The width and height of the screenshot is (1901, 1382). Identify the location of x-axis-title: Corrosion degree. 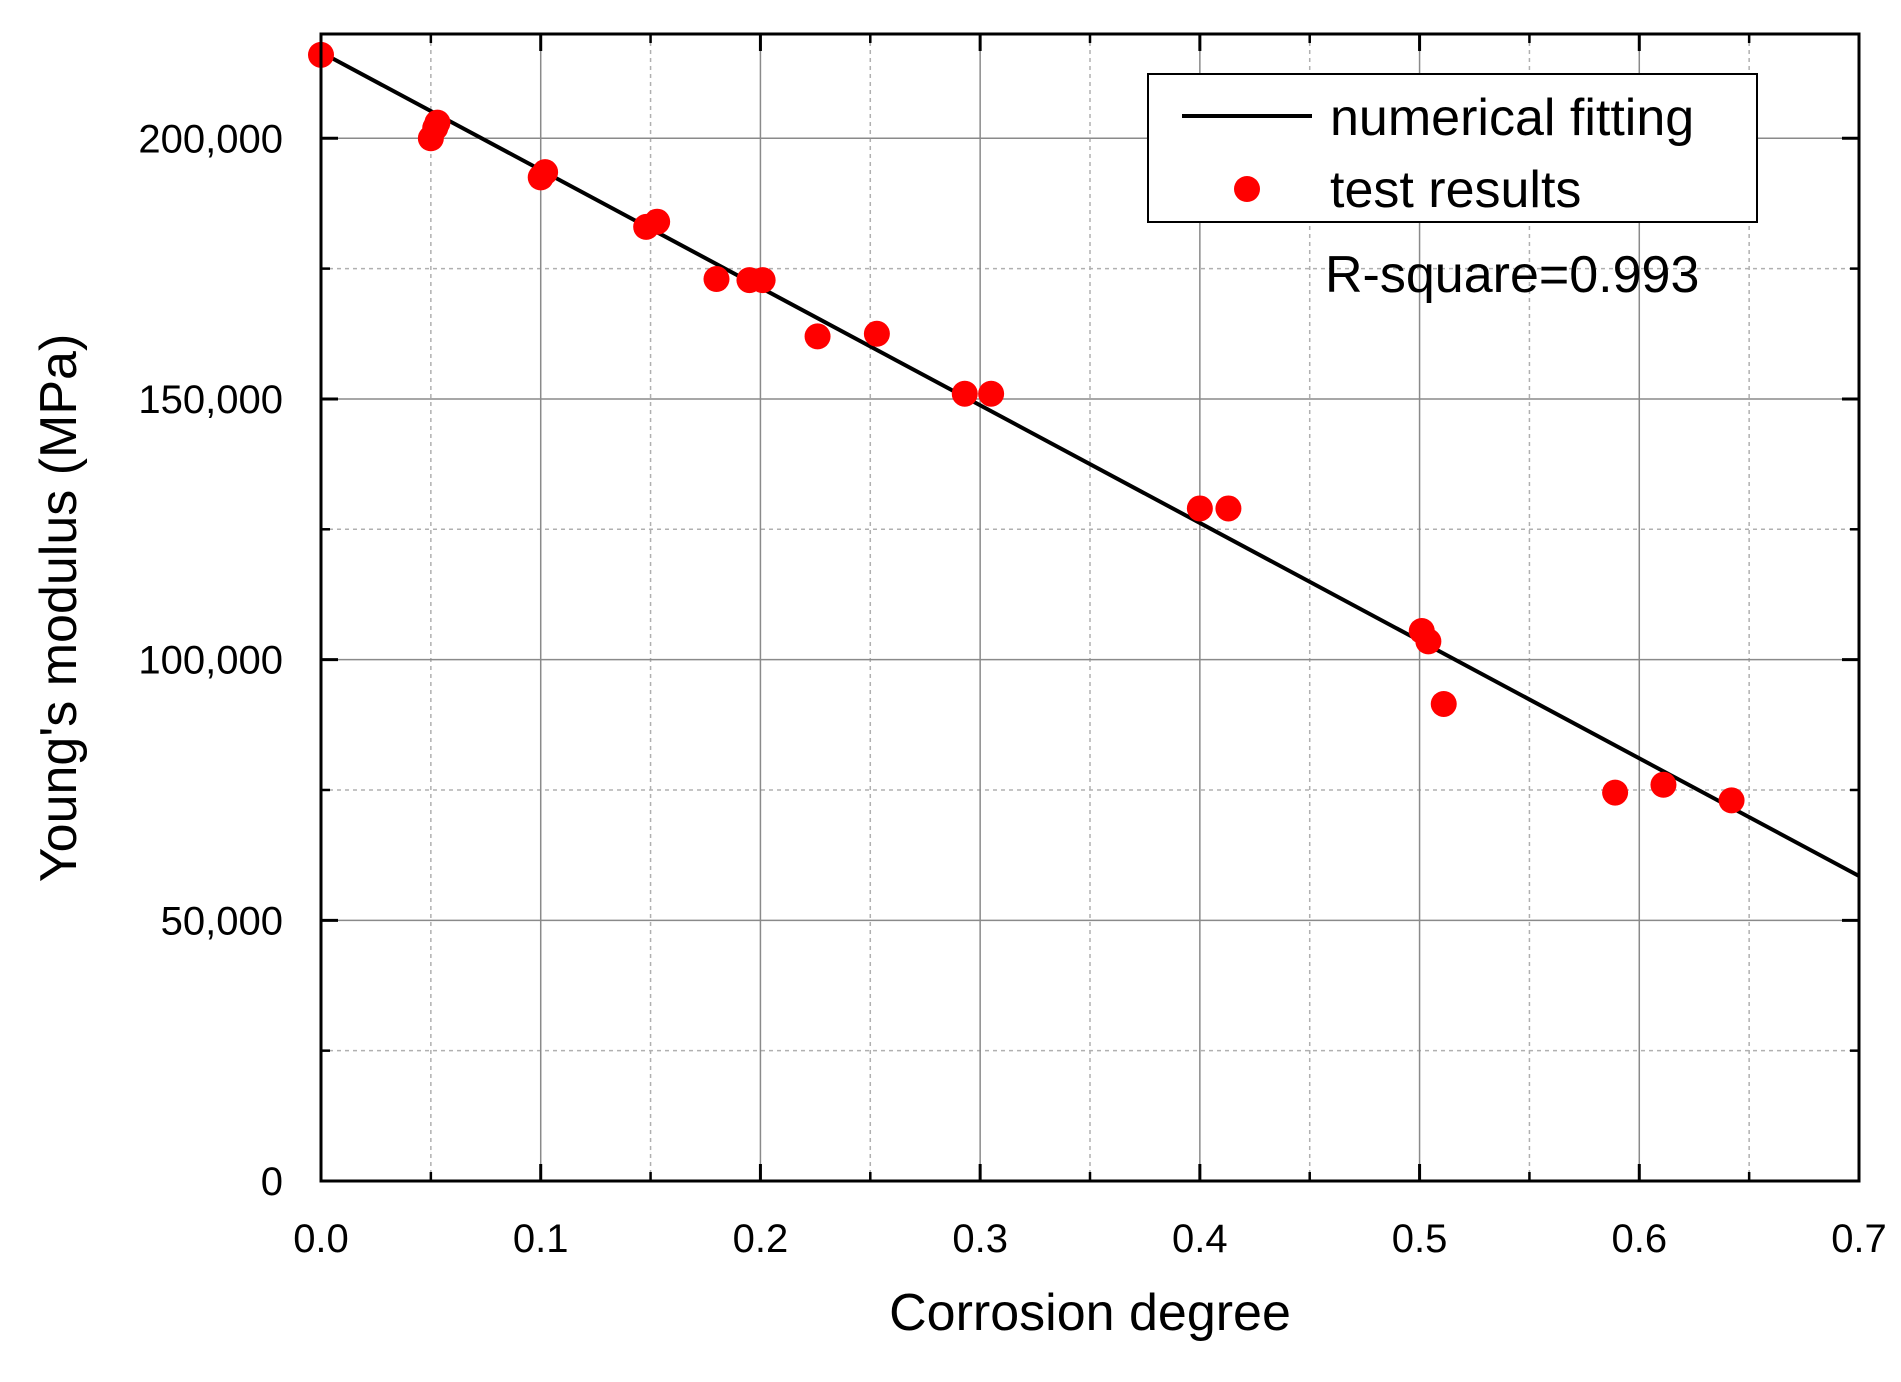
(1090, 1313).